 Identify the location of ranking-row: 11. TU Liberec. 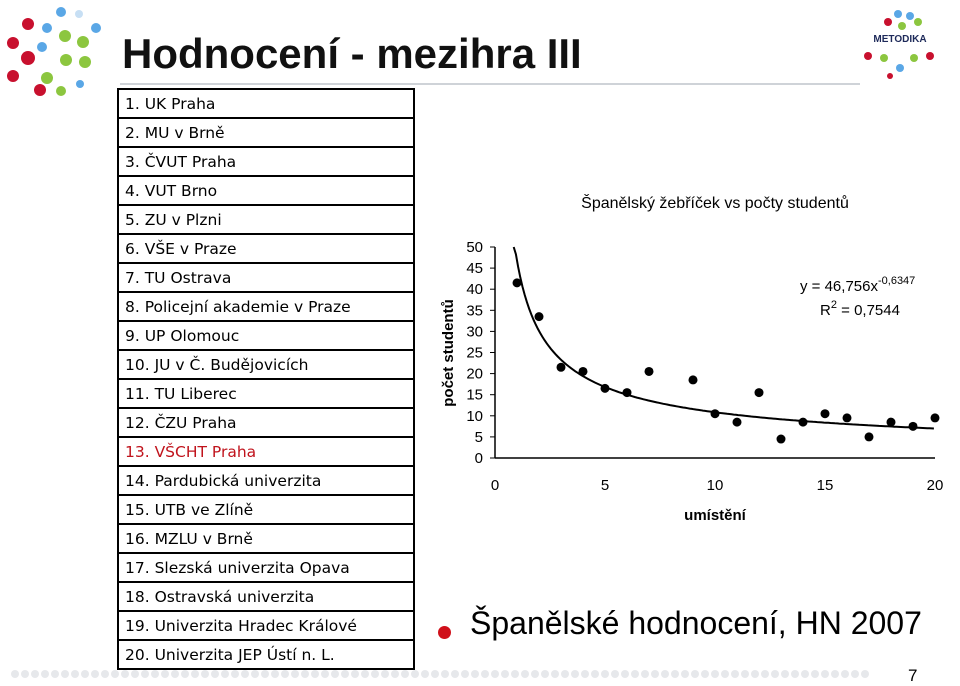
(266, 394).